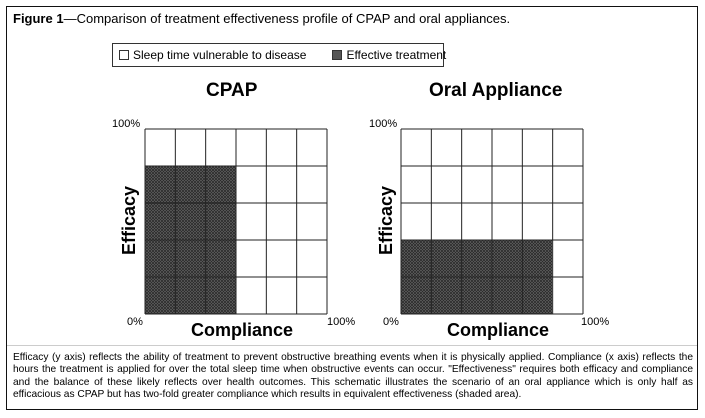 The height and width of the screenshot is (418, 705). I want to click on y-max-label-oral: 100%, so click(383, 124).